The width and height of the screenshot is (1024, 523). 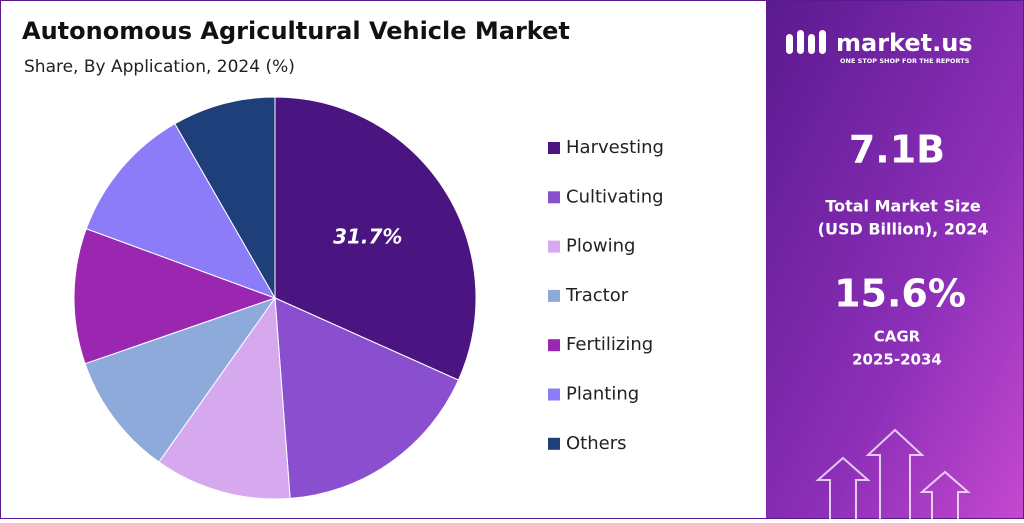 I want to click on market-size: 7.1B, so click(x=897, y=150).